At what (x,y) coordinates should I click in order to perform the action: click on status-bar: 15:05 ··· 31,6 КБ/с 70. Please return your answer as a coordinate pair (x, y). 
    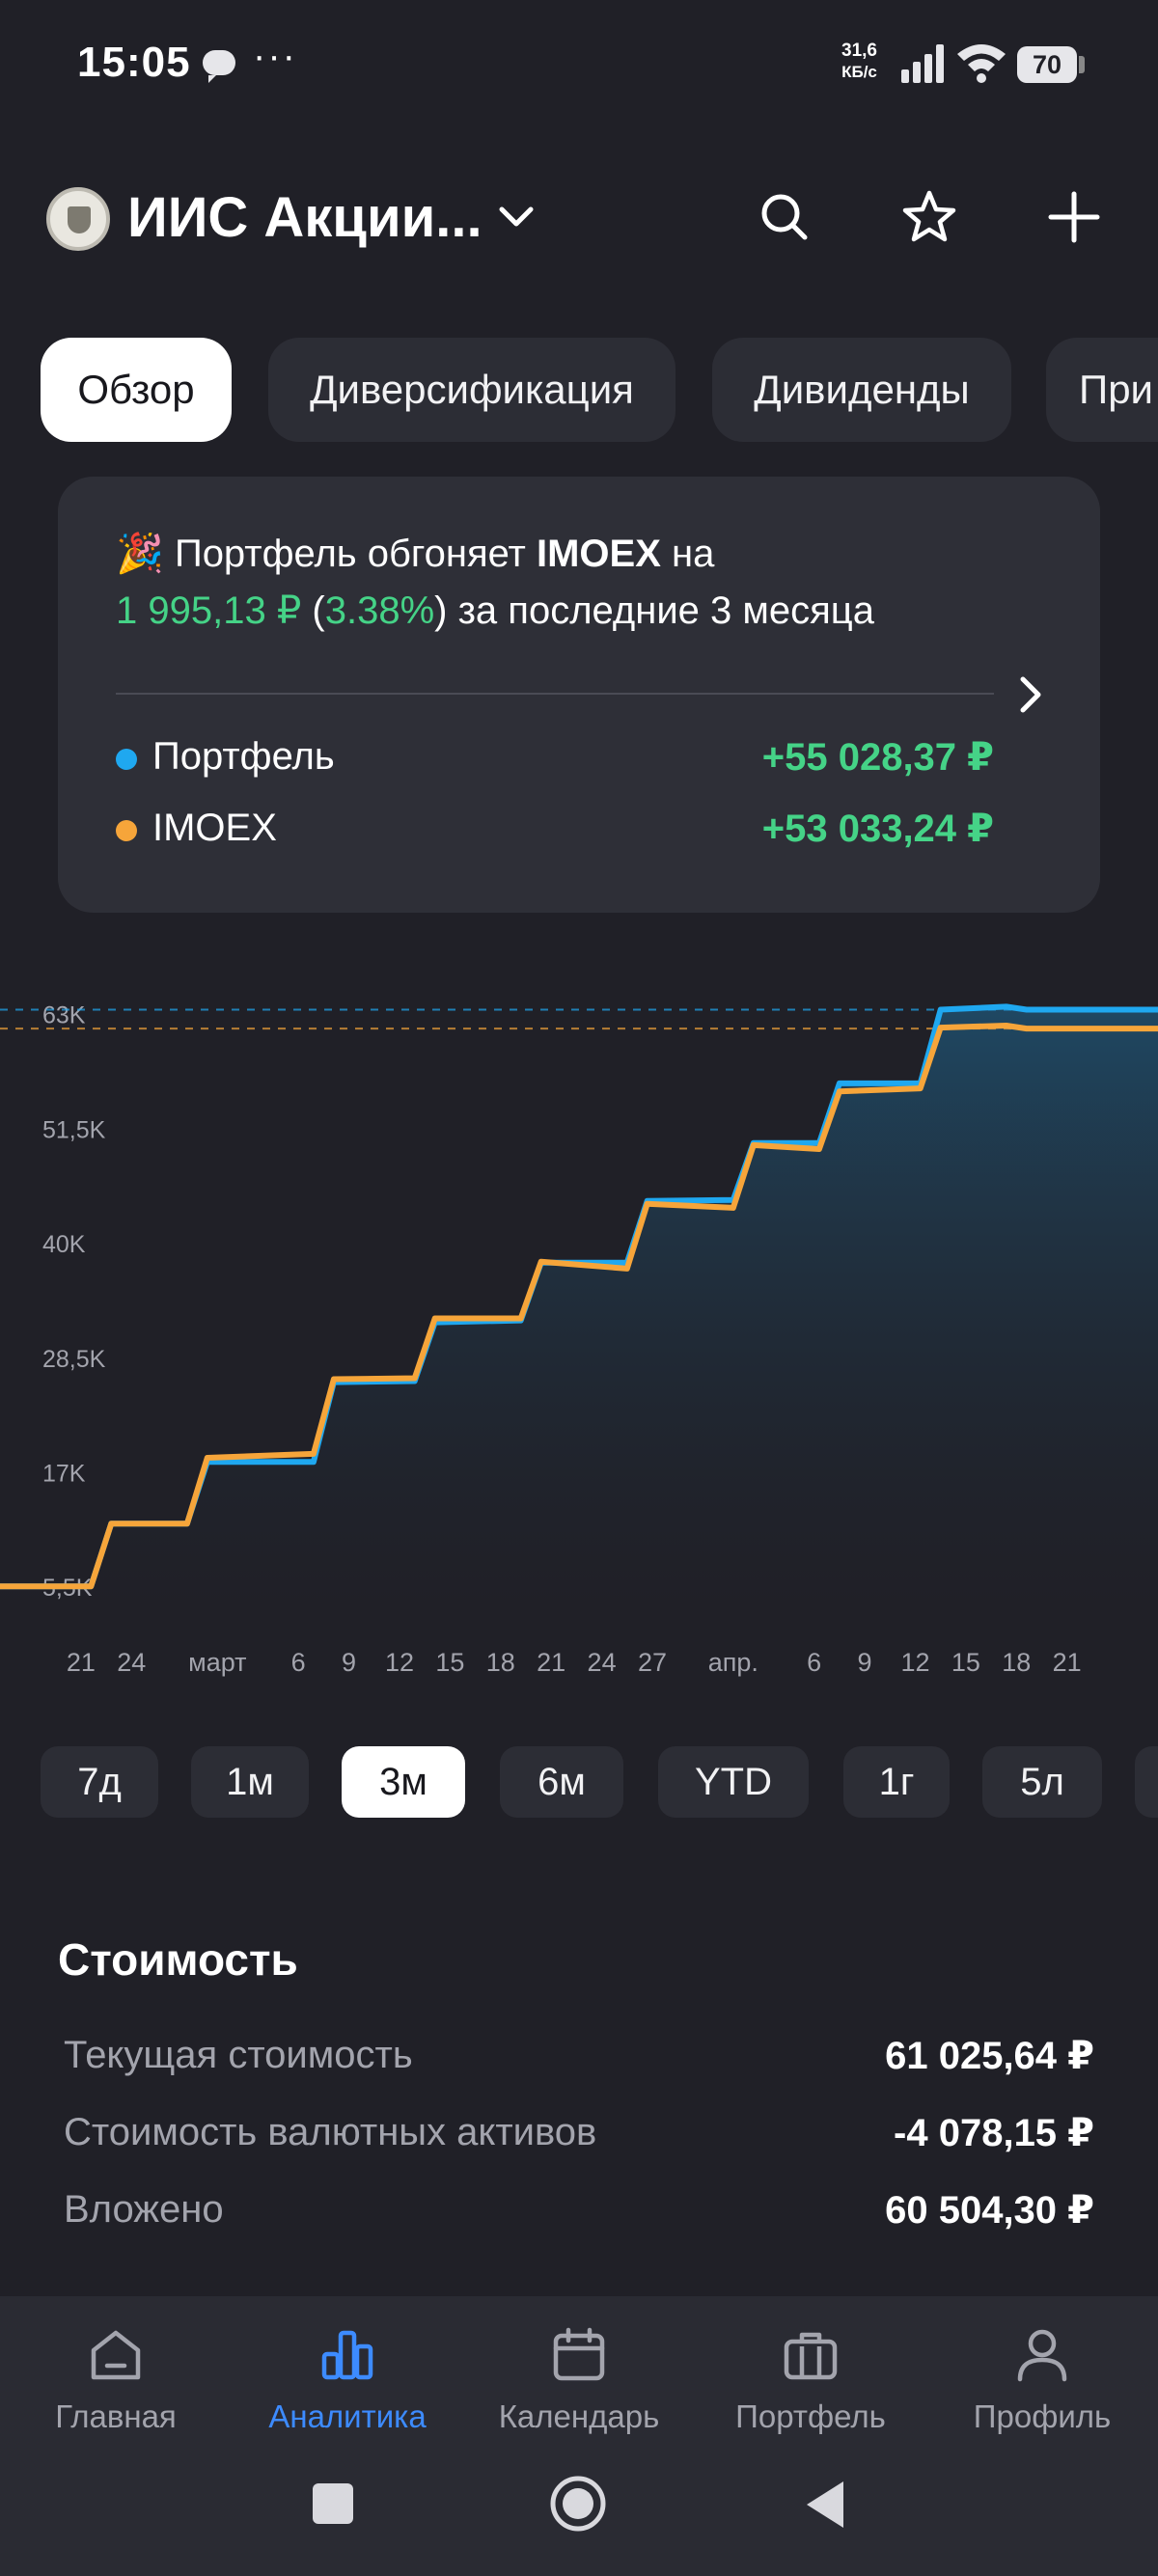
    Looking at the image, I should click on (579, 67).